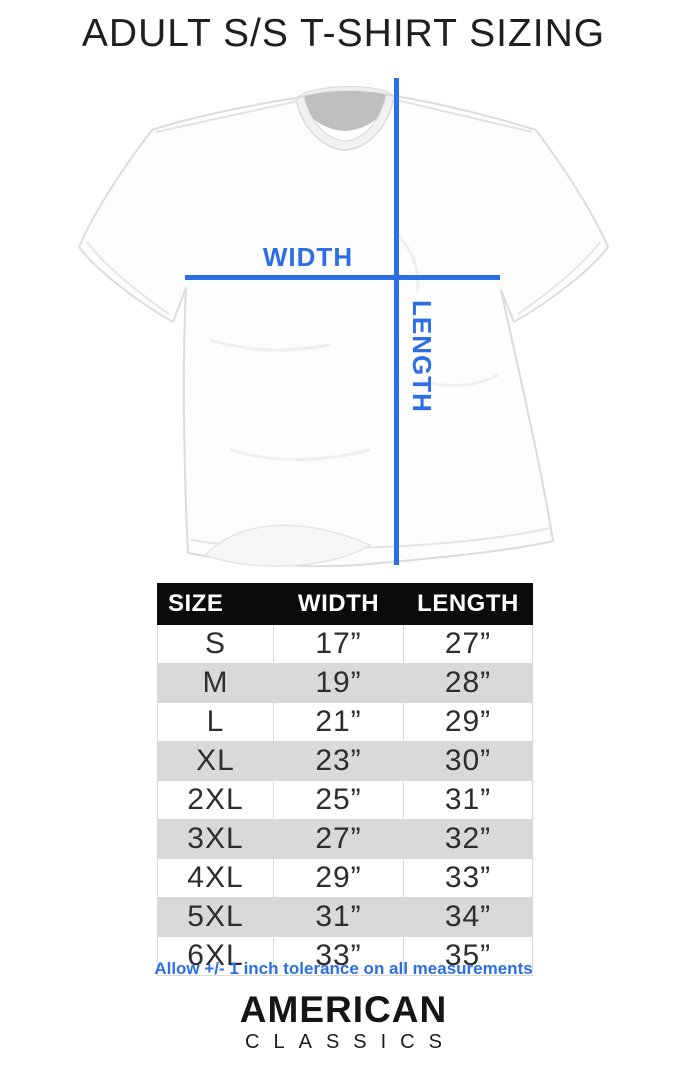 Image resolution: width=687 pixels, height=1080 pixels. Describe the element at coordinates (338, 800) in the screenshot. I see `cell-width: 25”` at that location.